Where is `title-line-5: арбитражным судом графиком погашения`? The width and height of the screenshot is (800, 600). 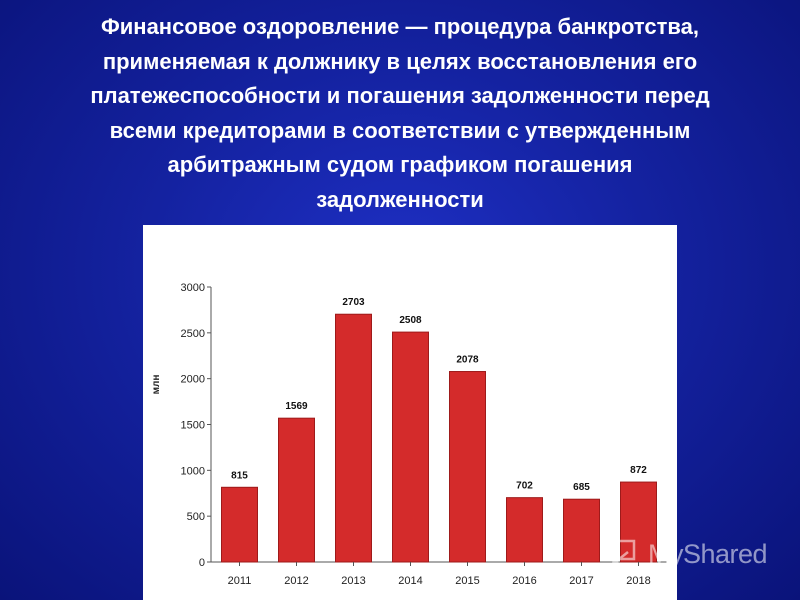
title-line-5: арбитражным судом графиком погашения is located at coordinates (400, 164).